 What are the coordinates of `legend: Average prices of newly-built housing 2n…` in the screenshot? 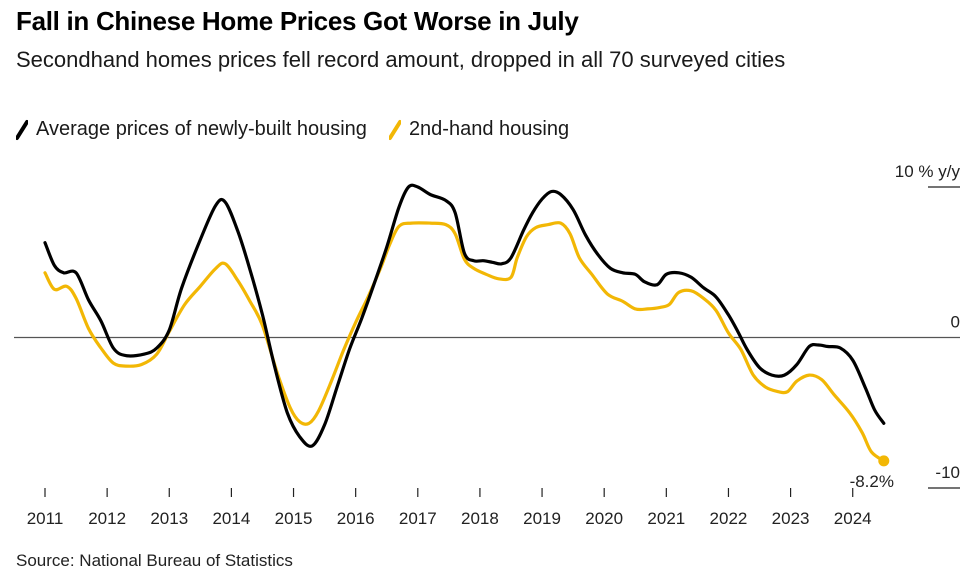 It's located at (303, 129).